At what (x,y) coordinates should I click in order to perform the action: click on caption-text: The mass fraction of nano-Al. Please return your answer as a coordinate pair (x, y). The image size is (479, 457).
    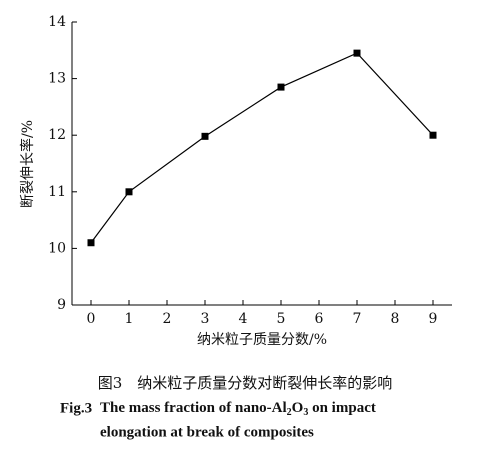
    Looking at the image, I should click on (193, 408).